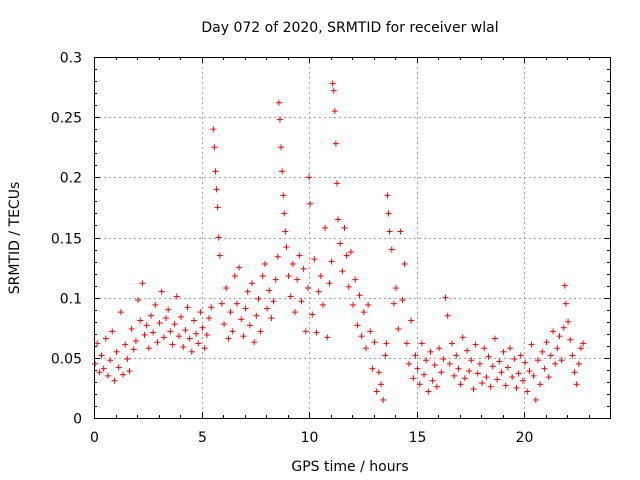 The width and height of the screenshot is (640, 480). Describe the element at coordinates (525, 438) in the screenshot. I see `x-tick-label: 20` at that location.